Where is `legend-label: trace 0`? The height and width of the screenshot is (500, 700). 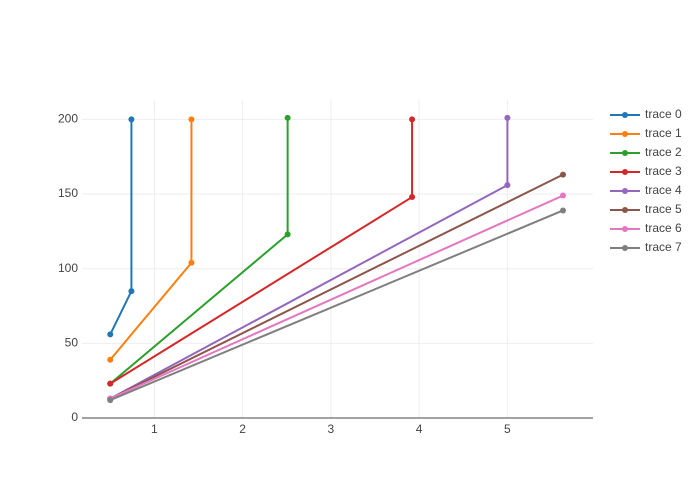
legend-label: trace 0 is located at coordinates (663, 114).